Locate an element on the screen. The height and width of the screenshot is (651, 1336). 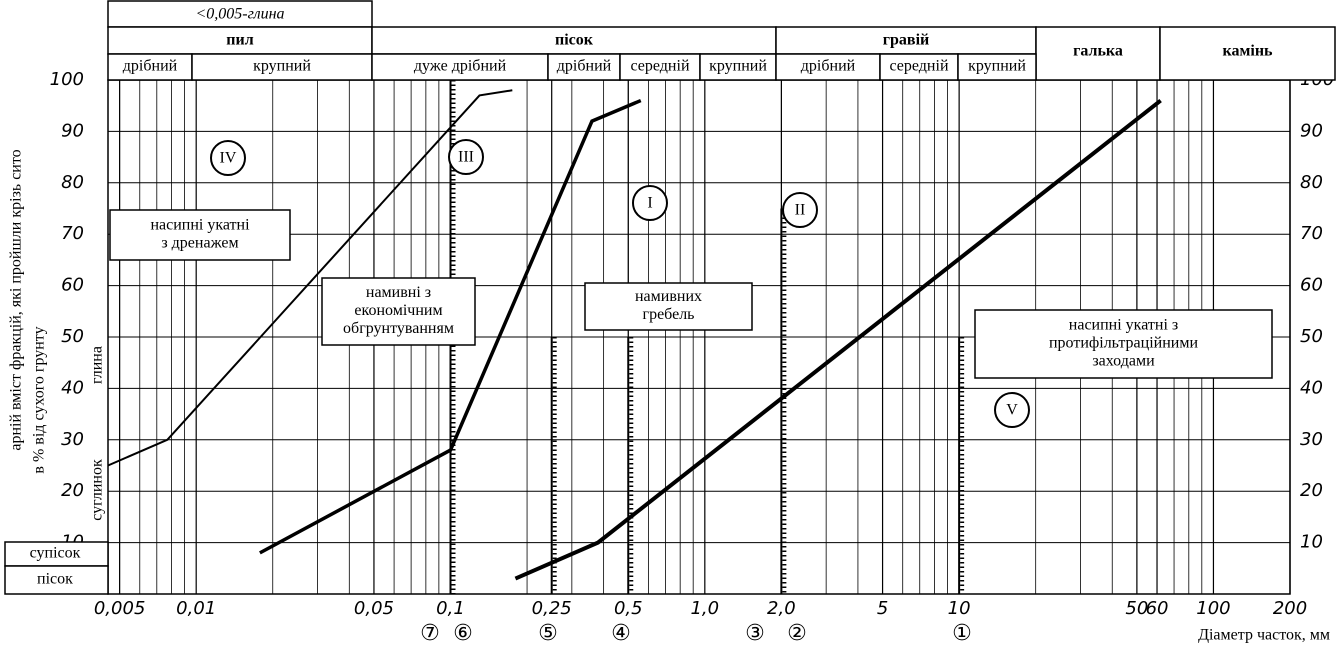
annotation: обгрунтуванням is located at coordinates (398, 328).